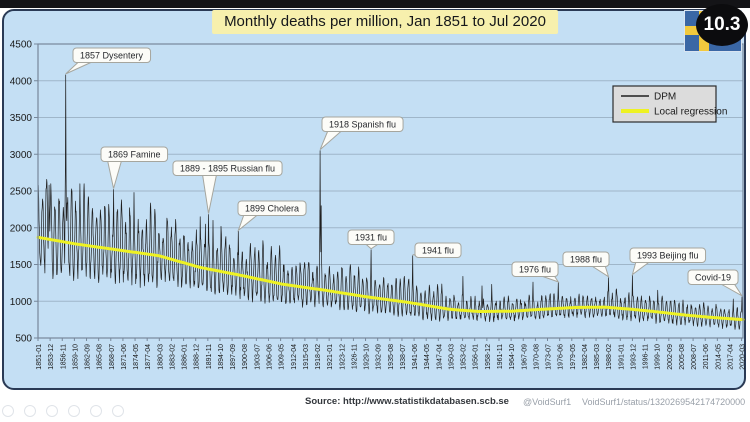  Describe the element at coordinates (658, 357) in the screenshot. I see `x-tick-label: 1999-10` at that location.